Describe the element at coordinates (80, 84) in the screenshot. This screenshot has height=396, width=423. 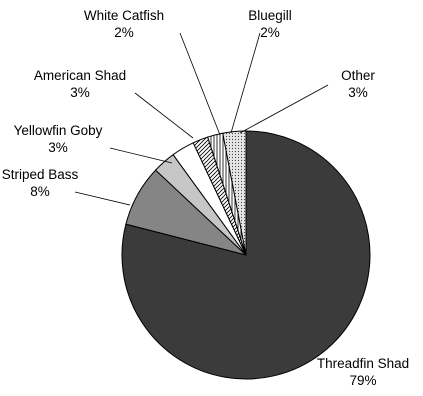
I see `data-label: American Shad 3%` at that location.